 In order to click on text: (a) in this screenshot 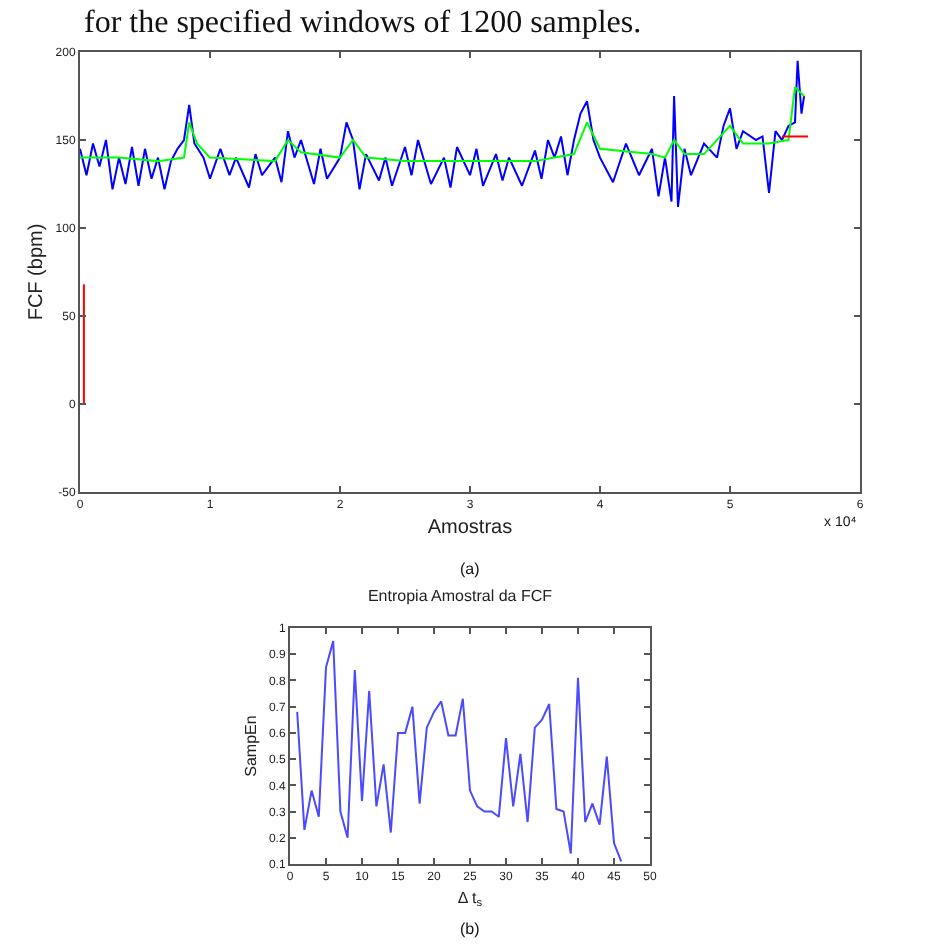, I will do `click(470, 569)`.